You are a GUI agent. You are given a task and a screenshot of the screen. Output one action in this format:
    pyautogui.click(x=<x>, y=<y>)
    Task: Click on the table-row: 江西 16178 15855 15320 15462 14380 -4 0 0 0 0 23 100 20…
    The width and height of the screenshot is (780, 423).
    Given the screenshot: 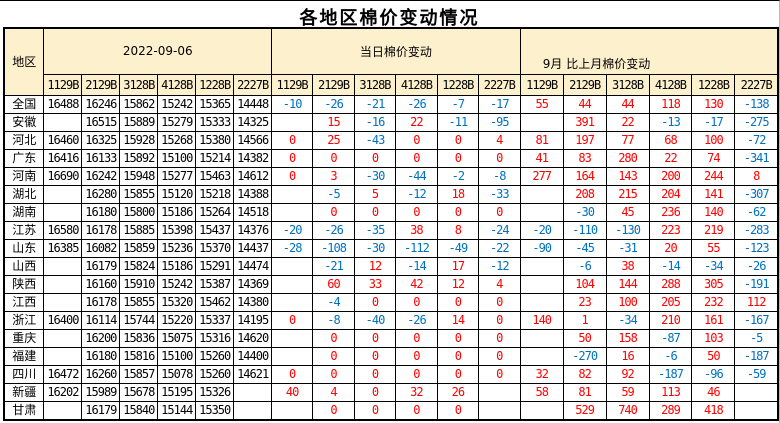 What is the action you would take?
    pyautogui.click(x=391, y=302)
    